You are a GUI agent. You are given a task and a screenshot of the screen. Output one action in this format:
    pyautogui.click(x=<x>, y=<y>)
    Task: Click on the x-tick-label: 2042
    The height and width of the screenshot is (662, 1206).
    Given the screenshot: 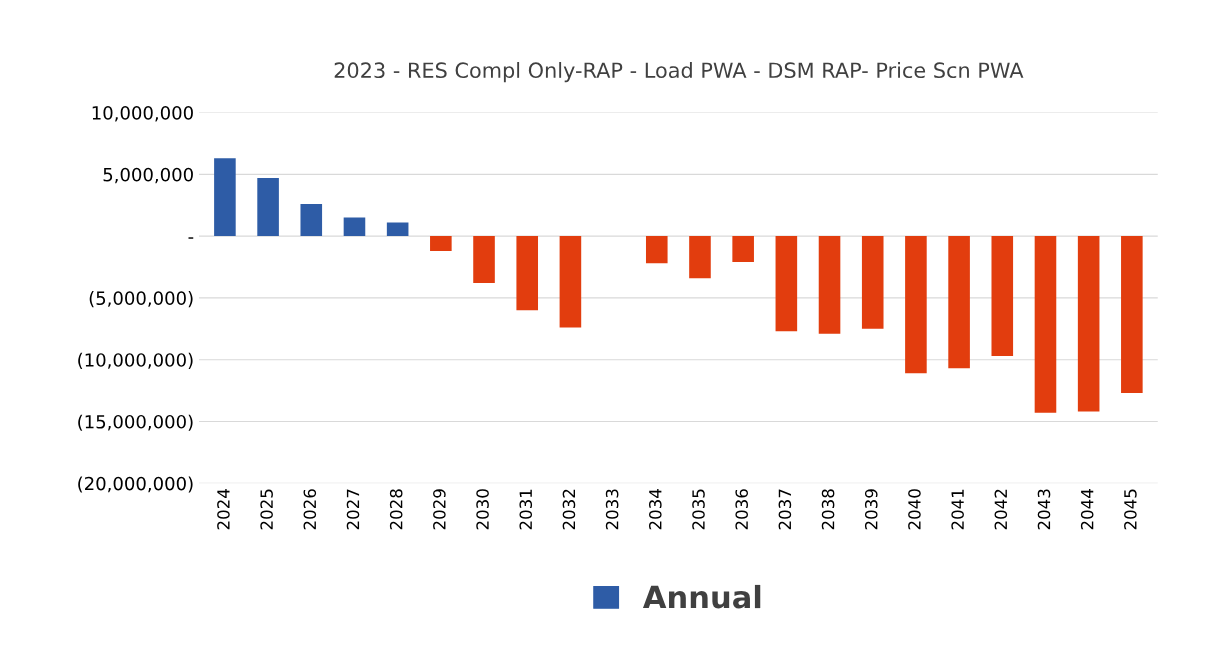 What is the action you would take?
    pyautogui.click(x=1001, y=509)
    